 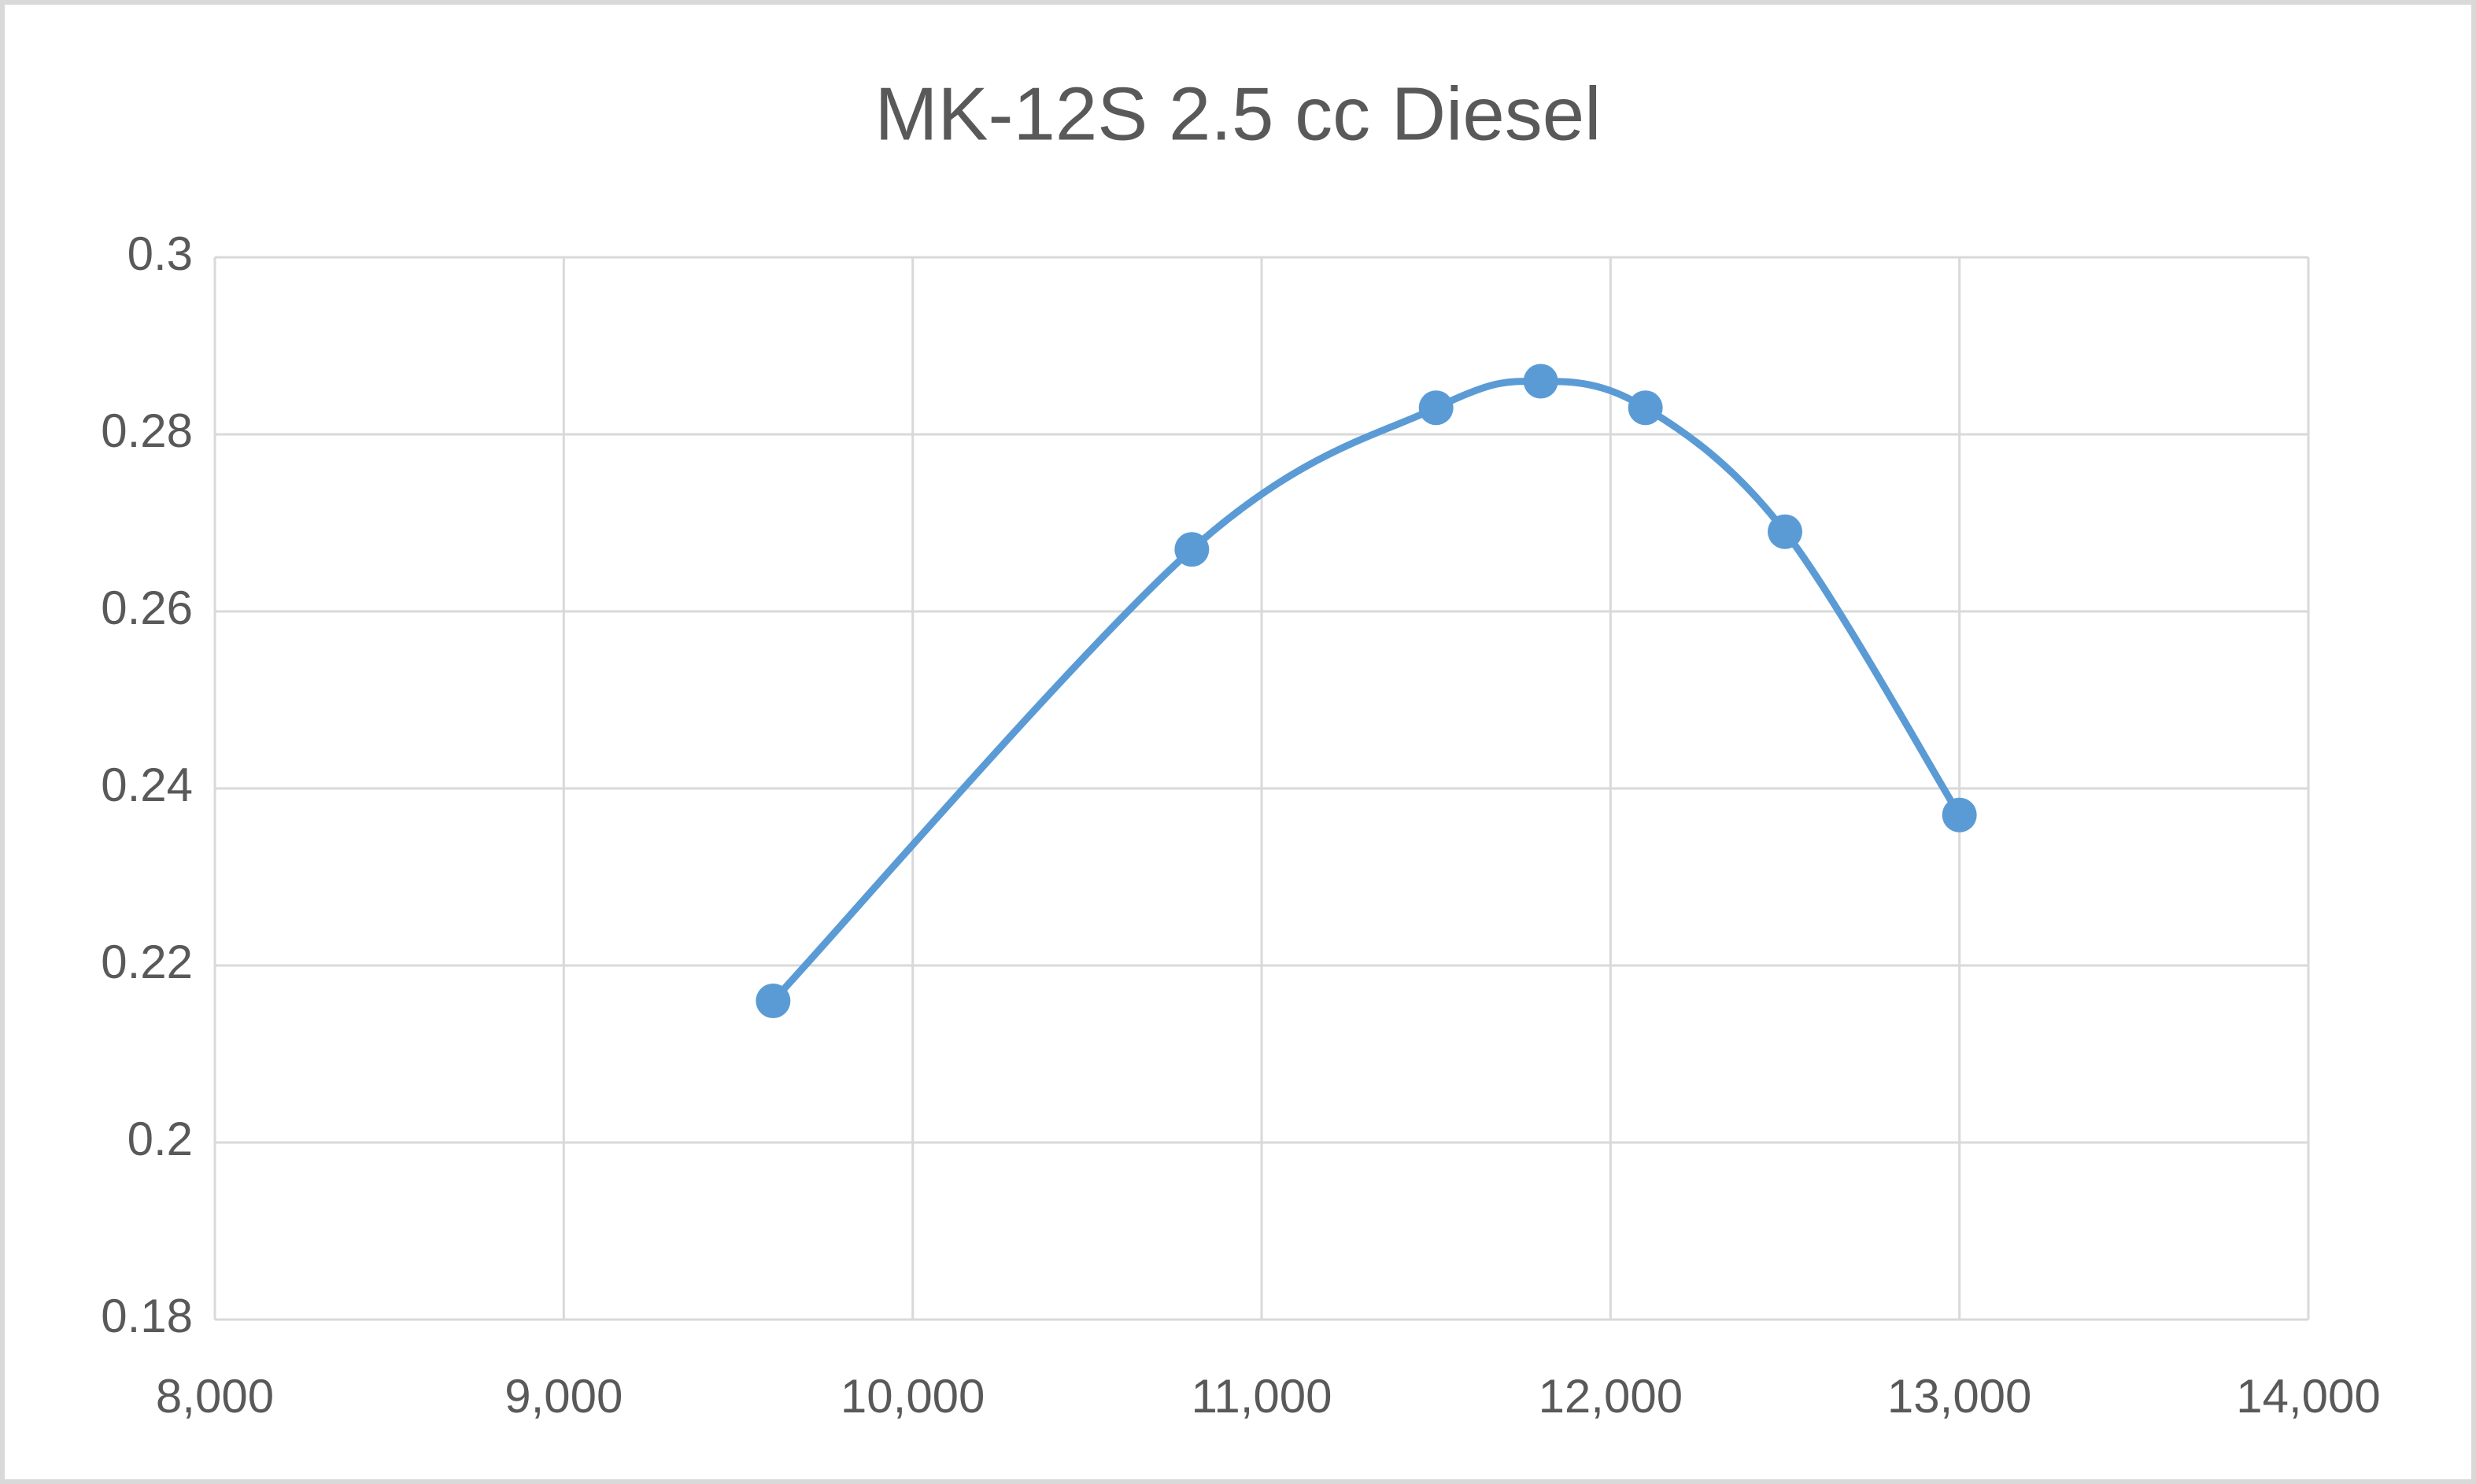 I want to click on x-tick-label: 10,000, so click(x=913, y=1396).